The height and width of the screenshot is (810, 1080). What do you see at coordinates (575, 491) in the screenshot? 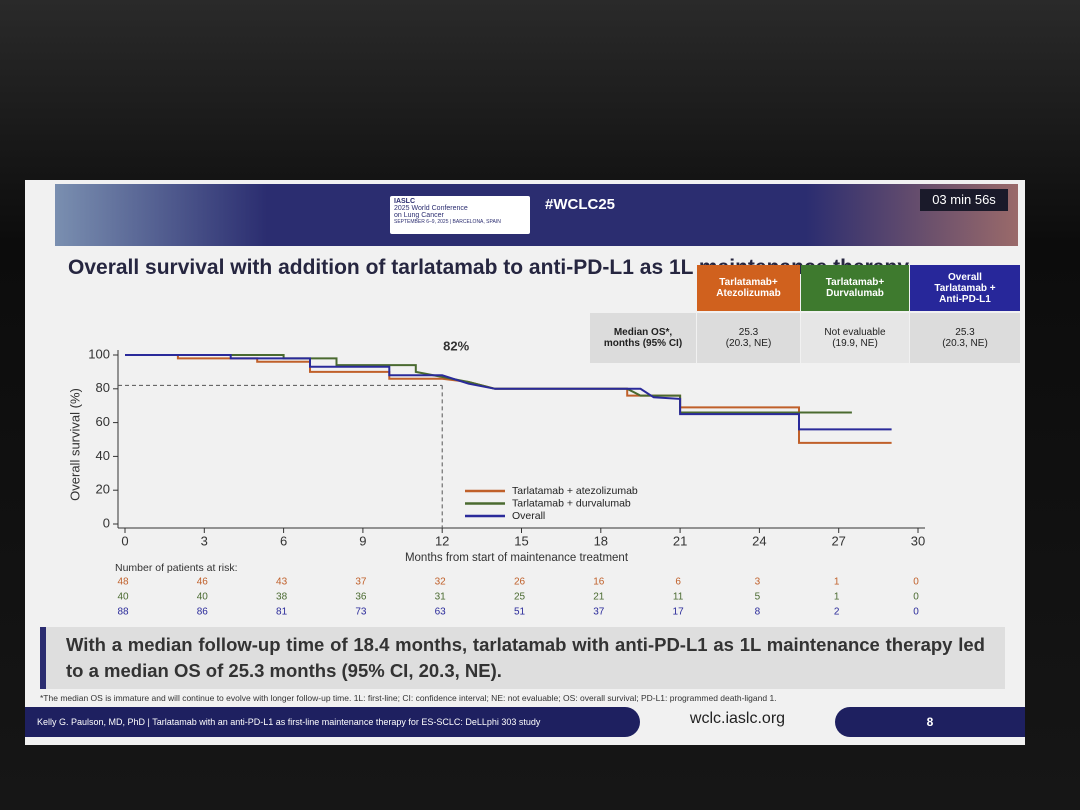
I see `legend-label: Tarlatamab + atezolizumab` at bounding box center [575, 491].